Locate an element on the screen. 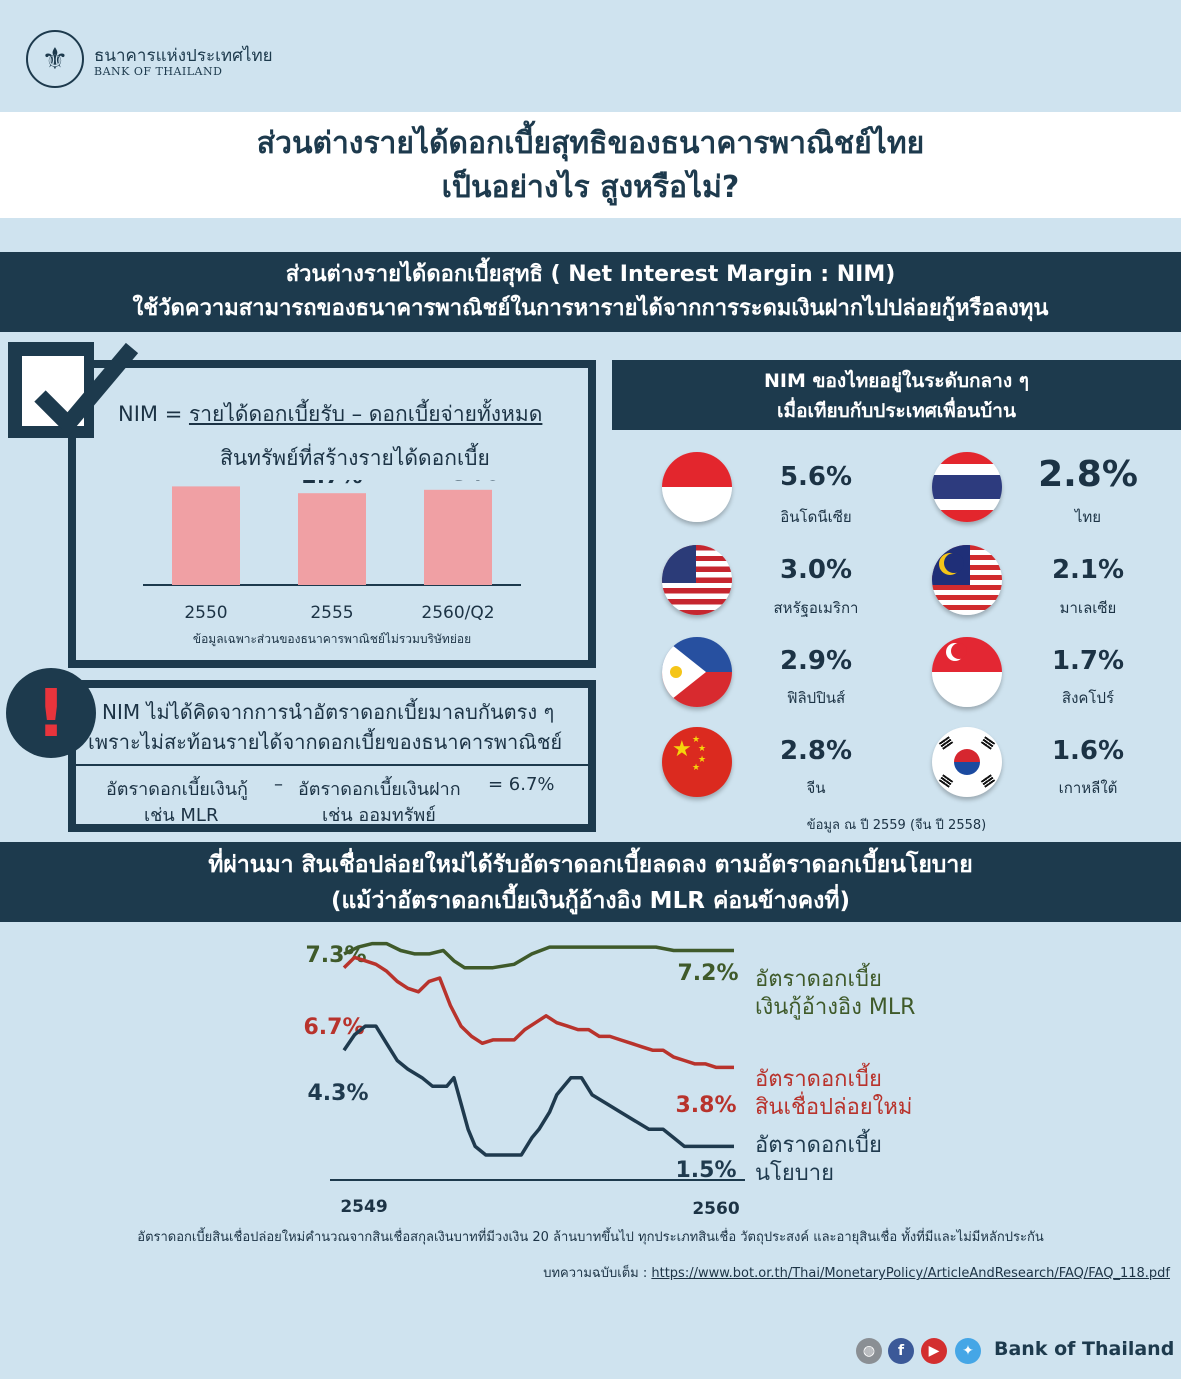 The height and width of the screenshot is (1379, 1181). country-name-malaysia: มาเลเซีย is located at coordinates (1088, 608).